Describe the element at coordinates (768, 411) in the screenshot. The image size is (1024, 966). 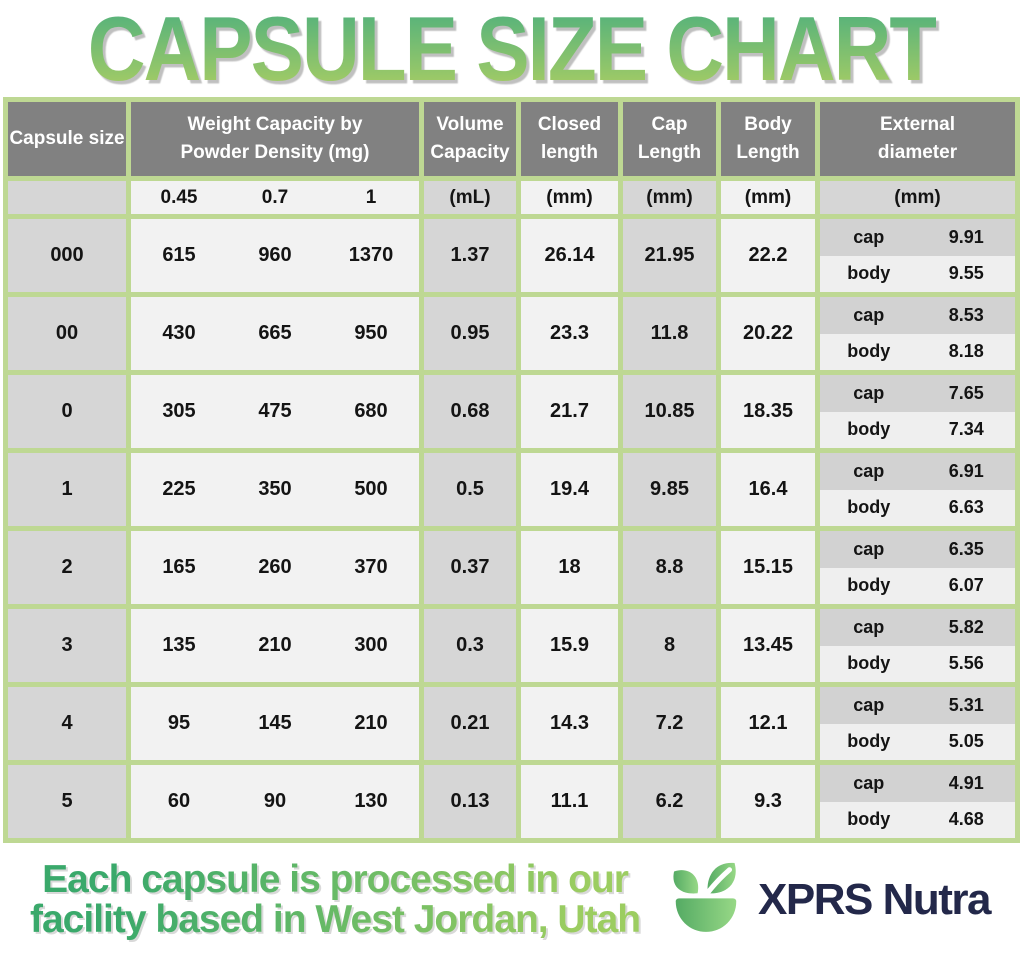
I see `body-length-value: 18.35` at that location.